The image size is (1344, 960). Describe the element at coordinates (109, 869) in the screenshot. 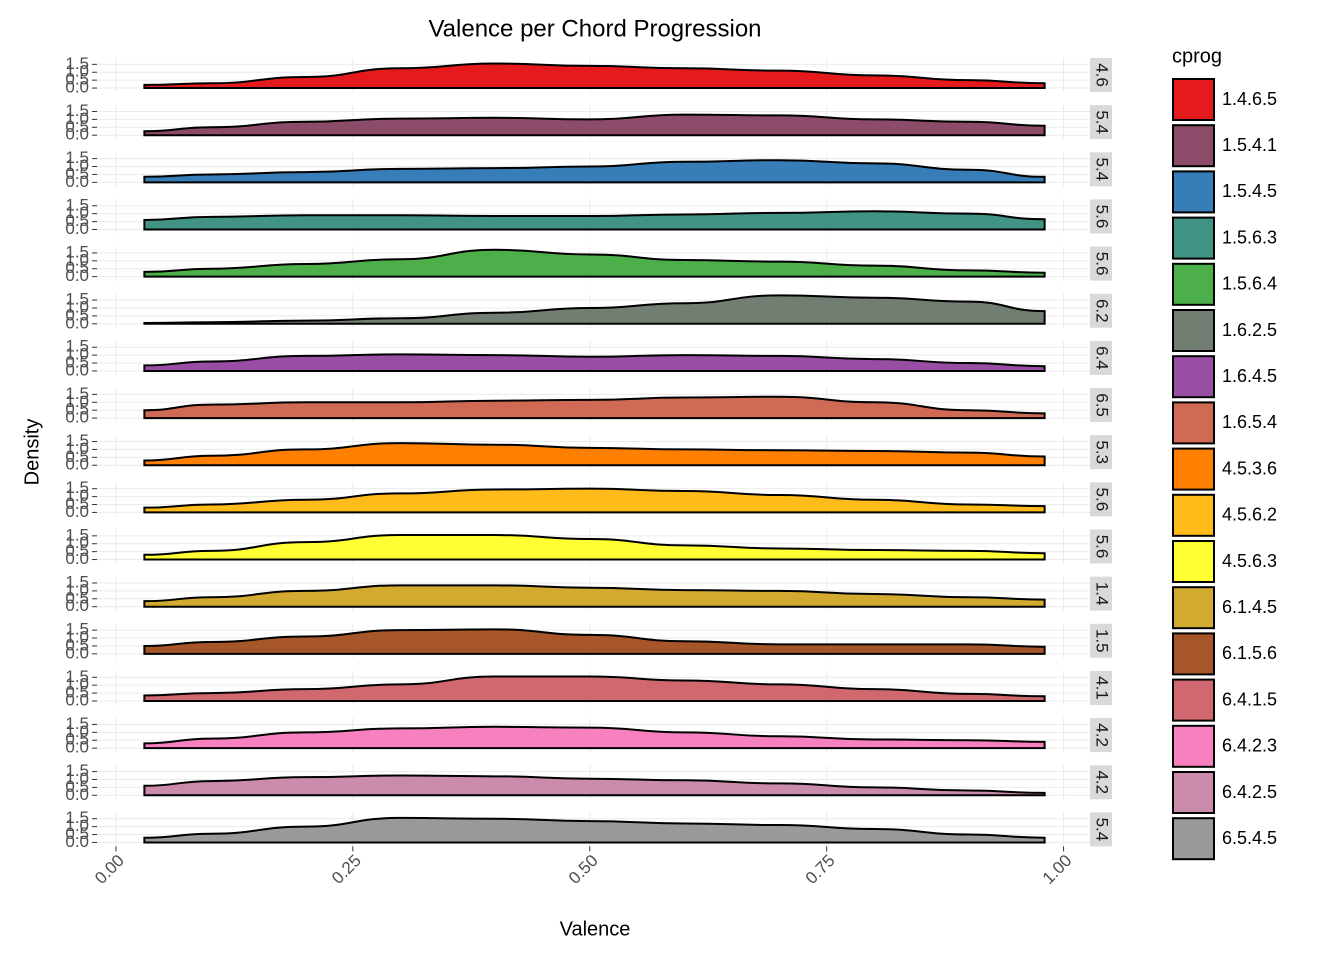

I see `x-tick-label: 0.00` at that location.